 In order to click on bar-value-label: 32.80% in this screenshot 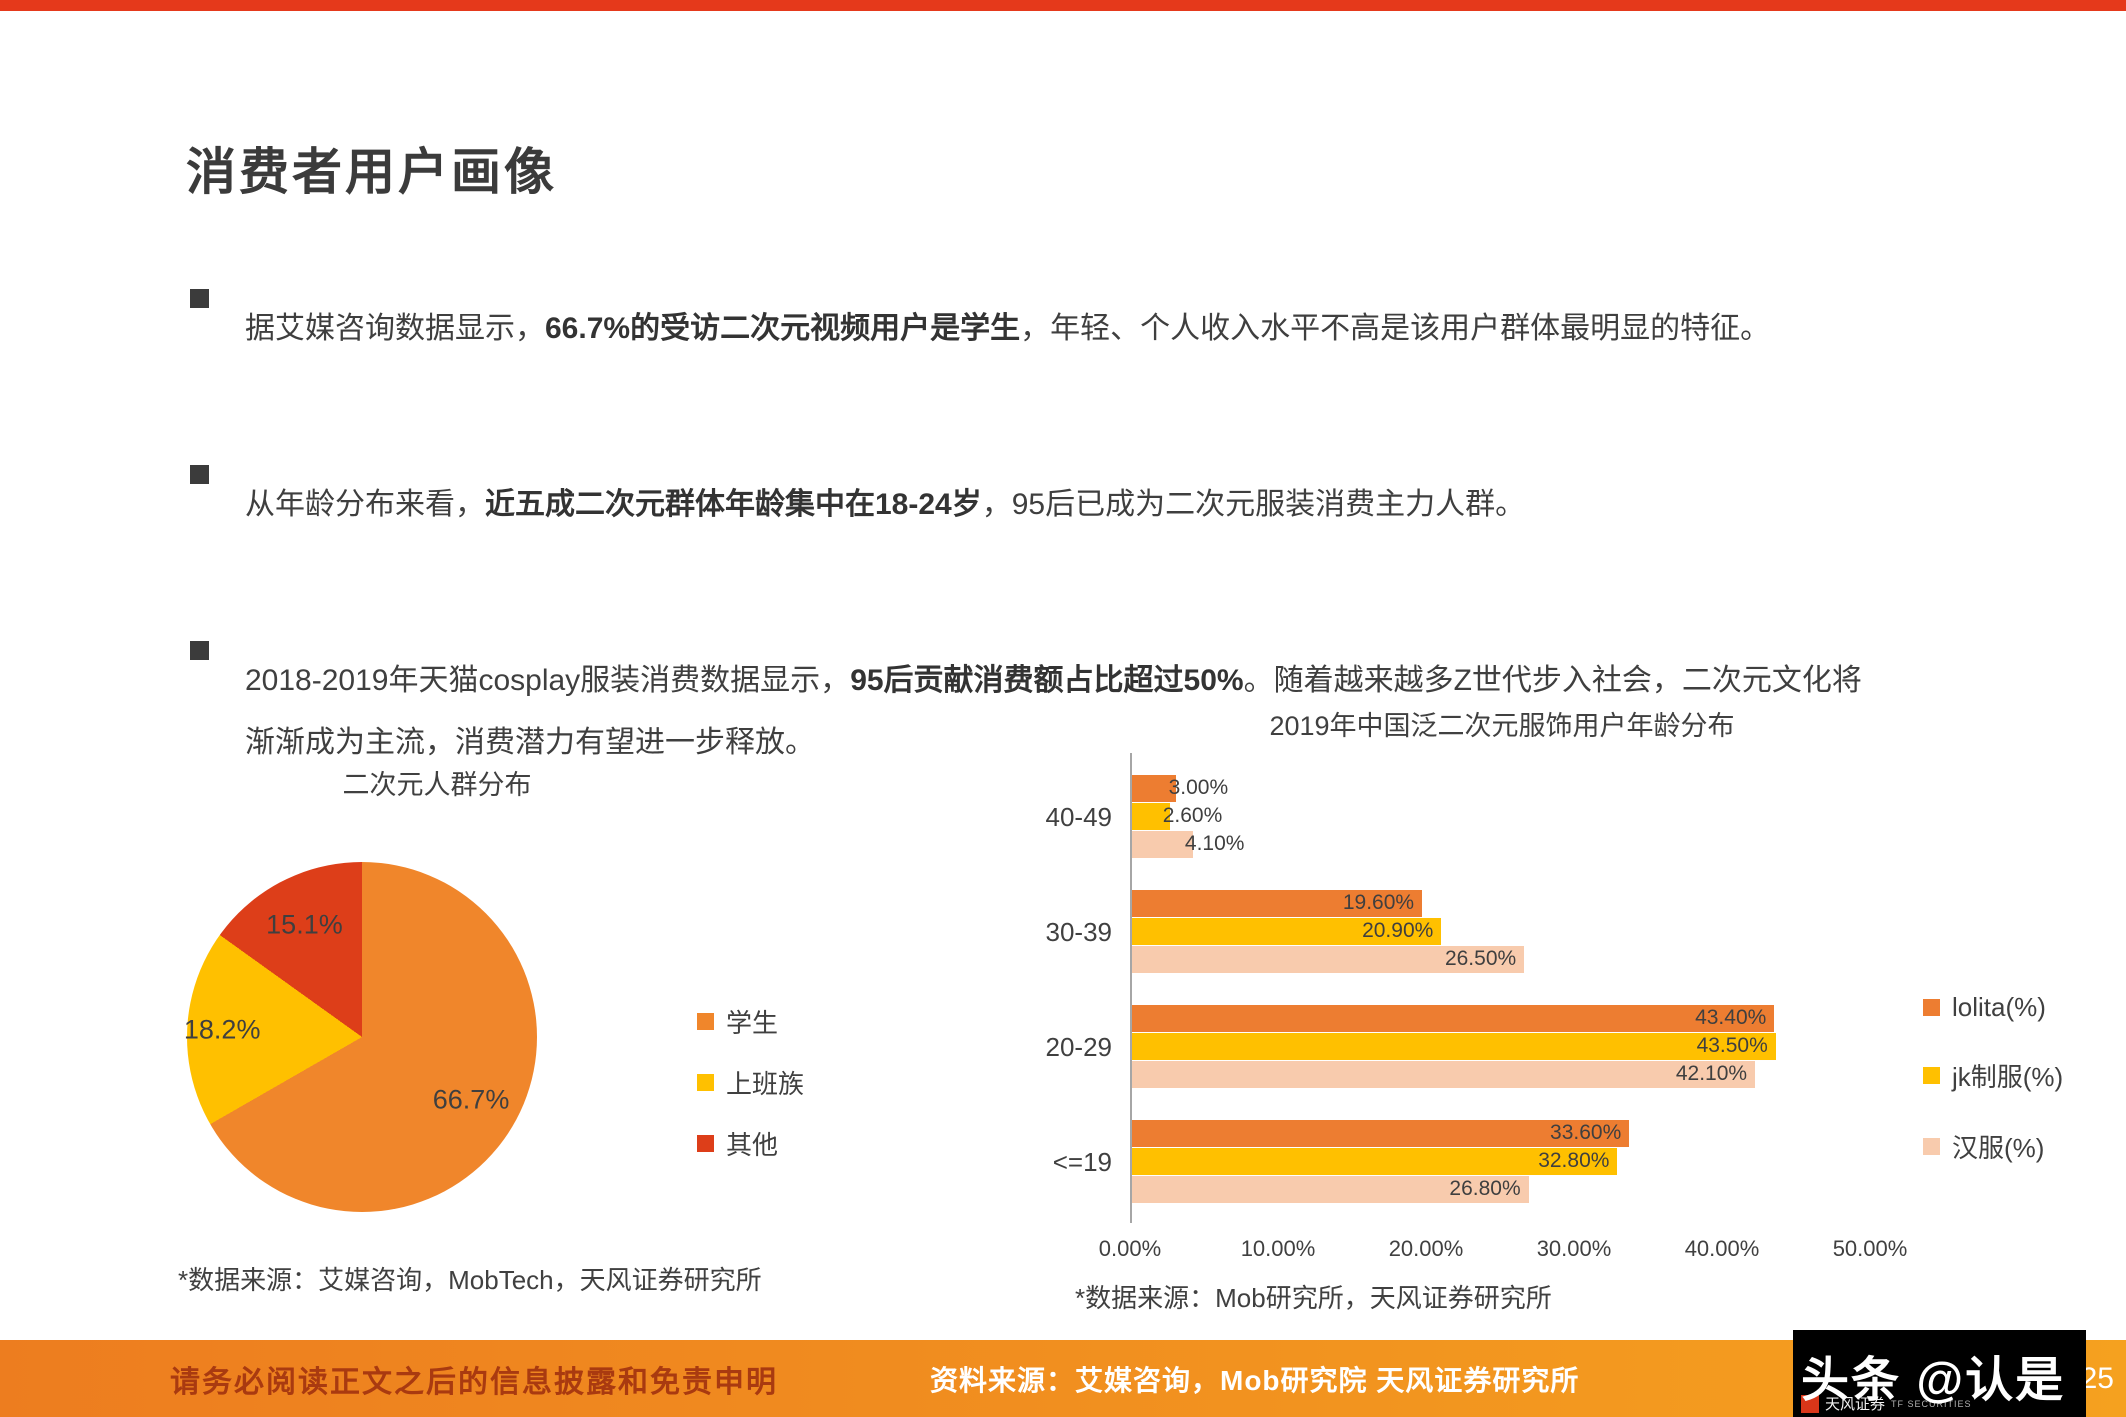, I will do `click(1574, 1160)`.